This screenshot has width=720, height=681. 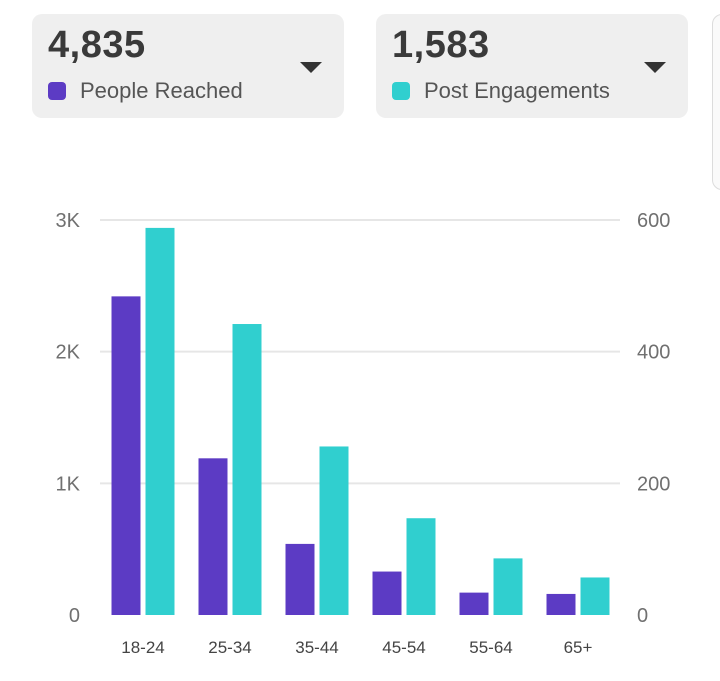 What do you see at coordinates (642, 616) in the screenshot?
I see `right-axis-tick-label: 0` at bounding box center [642, 616].